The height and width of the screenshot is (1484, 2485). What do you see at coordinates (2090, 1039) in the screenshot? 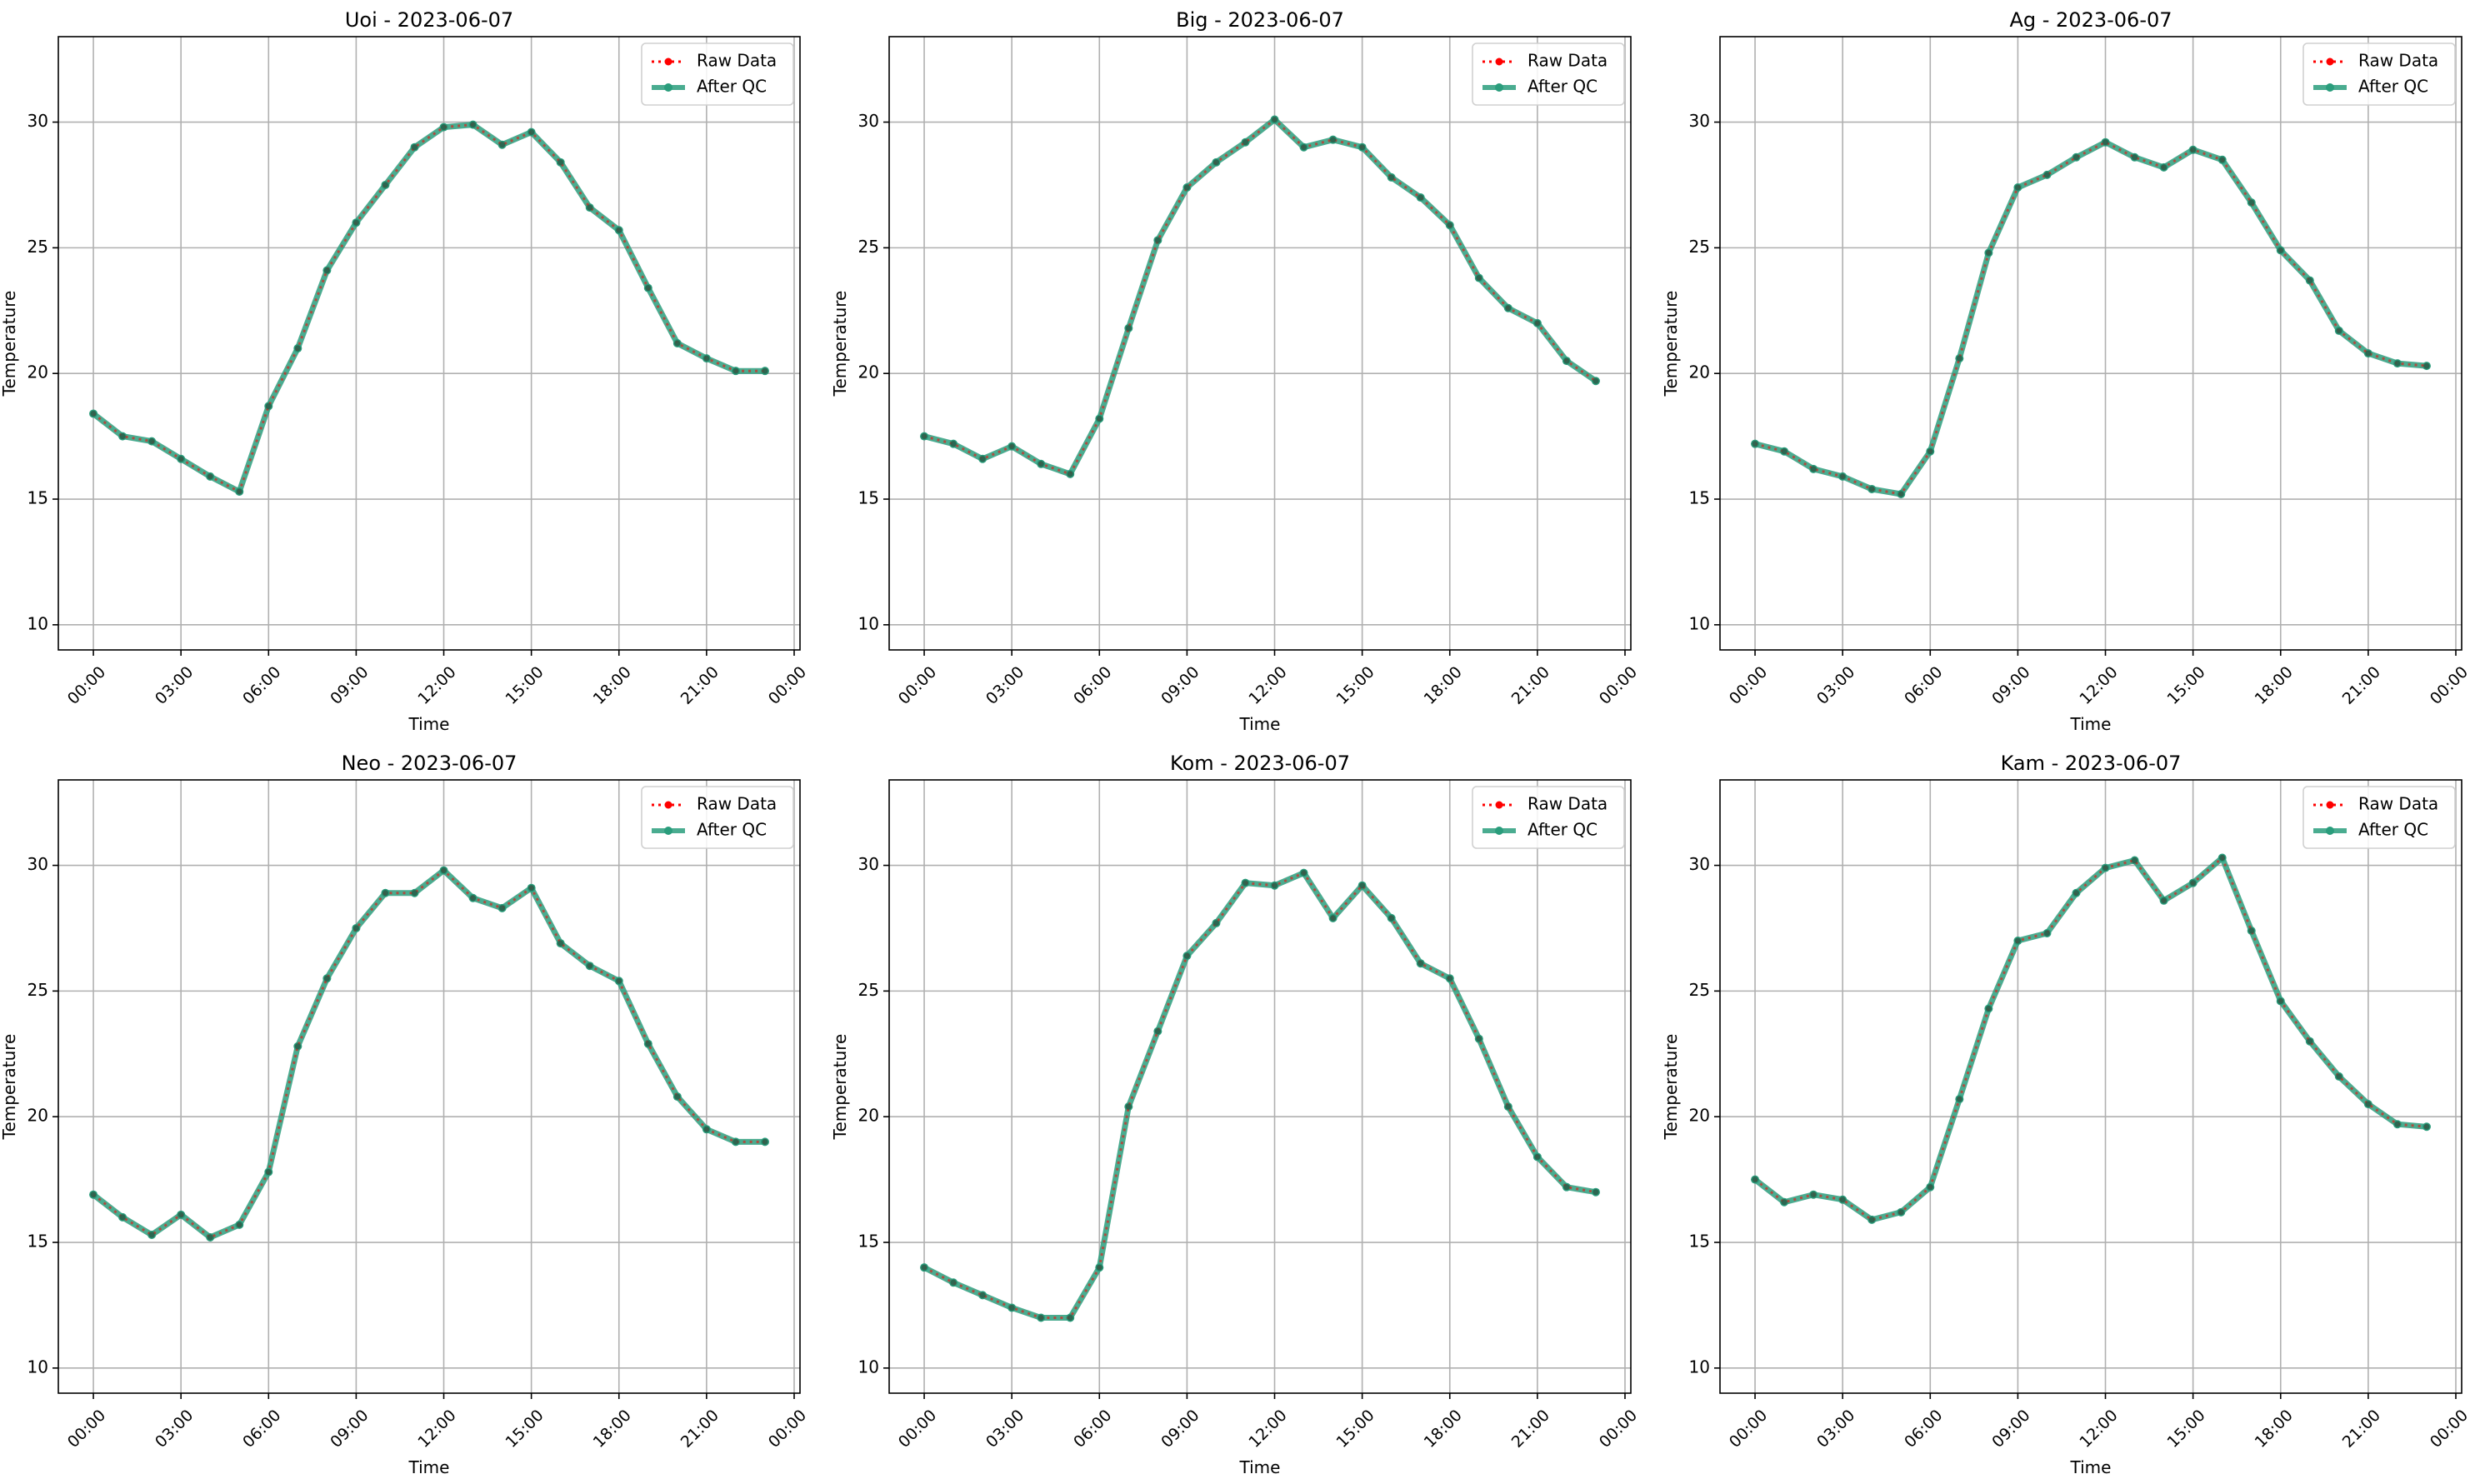
I see `series-line-after-qc` at bounding box center [2090, 1039].